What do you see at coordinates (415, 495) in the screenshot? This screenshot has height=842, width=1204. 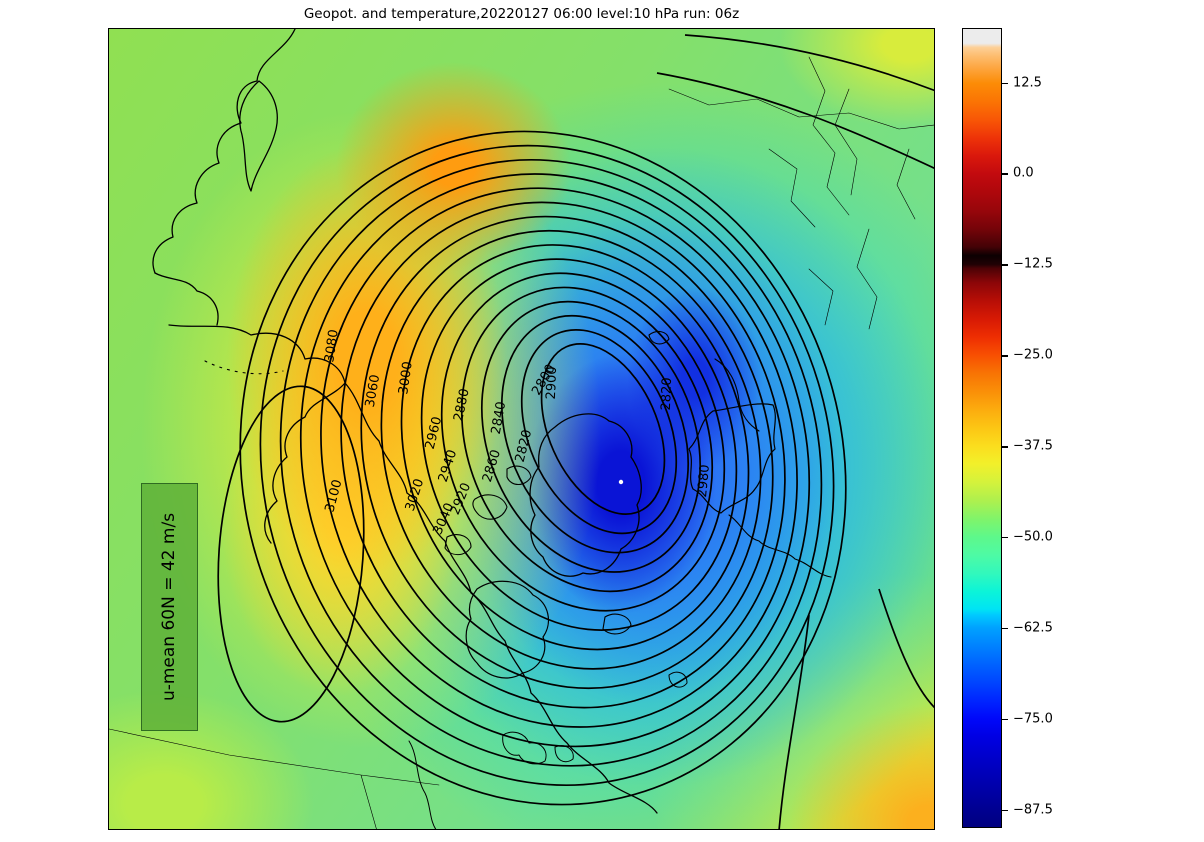 I see `contour-label-3020: 3020` at bounding box center [415, 495].